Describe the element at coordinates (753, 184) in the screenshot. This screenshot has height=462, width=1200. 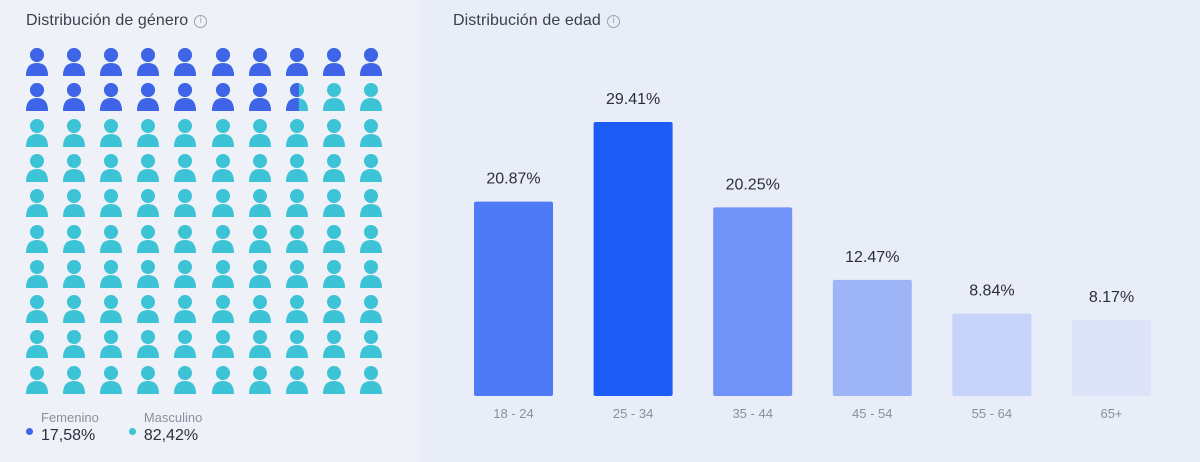
I see `bar-value-label: 20.25%` at that location.